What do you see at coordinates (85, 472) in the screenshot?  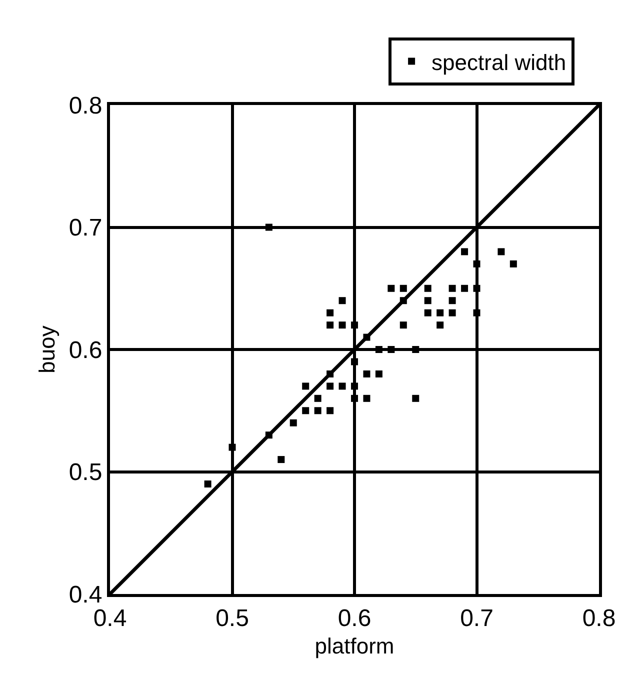 I see `y-tick-label: 0.5` at bounding box center [85, 472].